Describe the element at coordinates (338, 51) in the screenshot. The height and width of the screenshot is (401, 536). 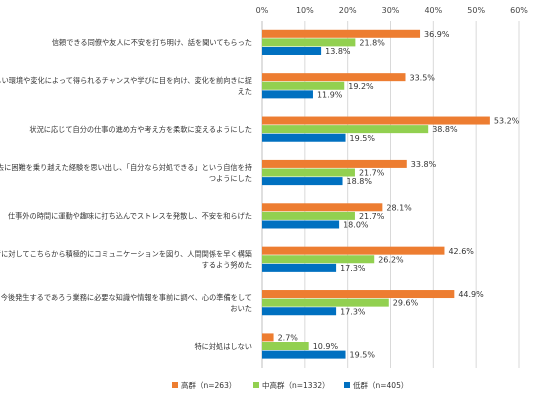
I see `data-label: 13.8%` at that location.